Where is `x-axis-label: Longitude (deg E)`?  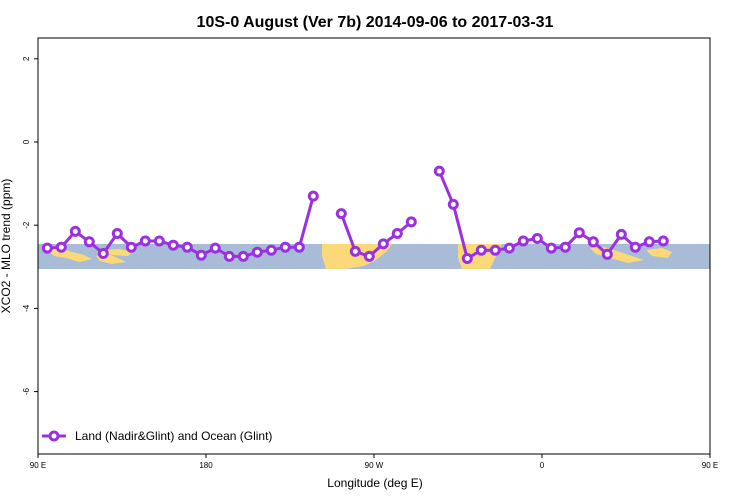
x-axis-label: Longitude (deg E) is located at coordinates (374, 483).